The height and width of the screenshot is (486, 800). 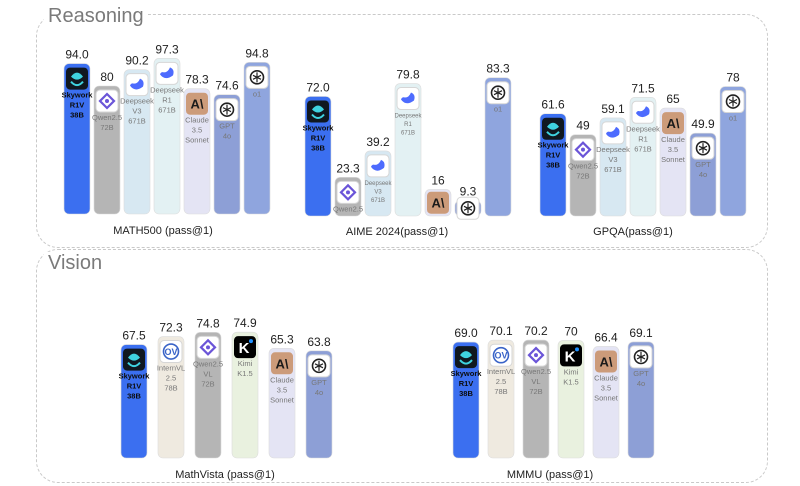 I want to click on openai-logo-ring, so click(x=733, y=101).